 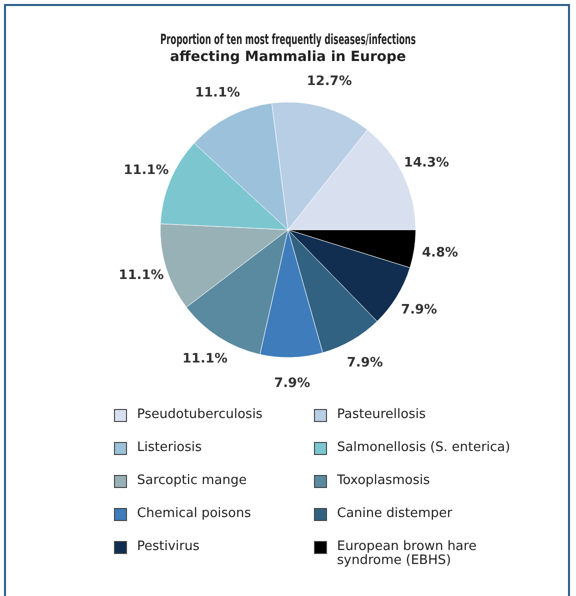 What do you see at coordinates (407, 553) in the screenshot?
I see `legend-label: European brown hare syndrome (EBHS)` at bounding box center [407, 553].